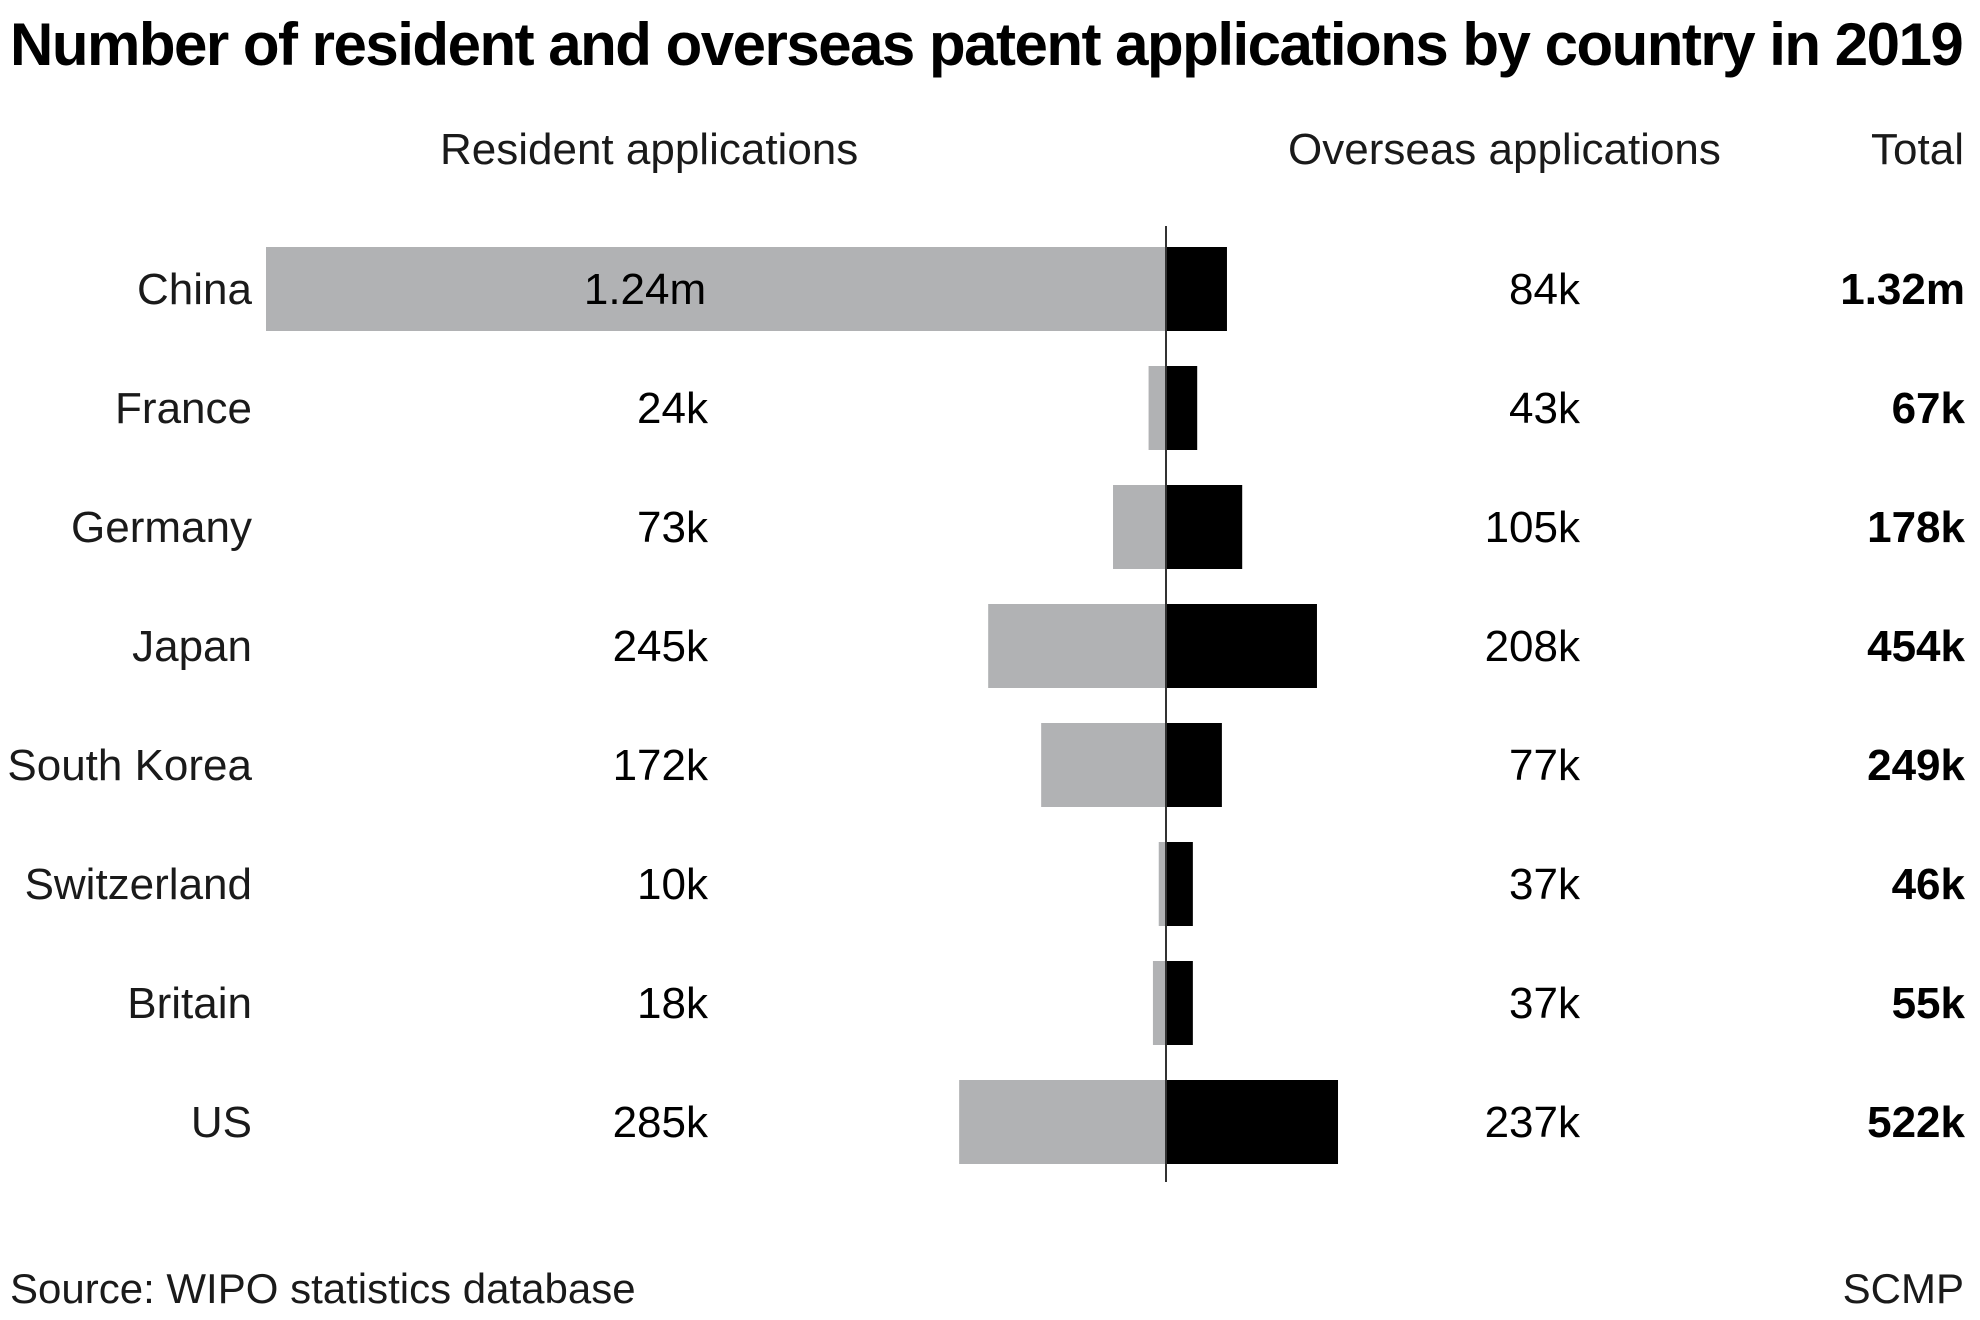  What do you see at coordinates (673, 1003) in the screenshot?
I see `resident-value-label: 18k` at bounding box center [673, 1003].